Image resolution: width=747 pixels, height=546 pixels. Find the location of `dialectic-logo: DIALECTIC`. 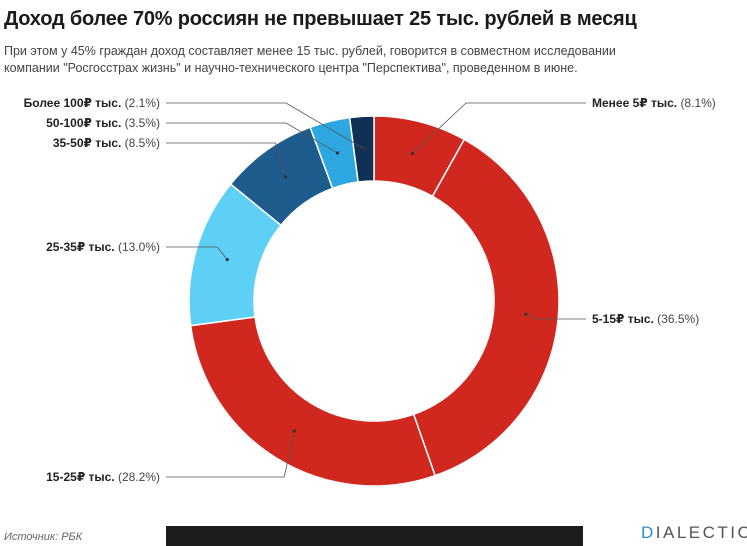

dialectic-logo: DIALECTIC is located at coordinates (694, 533).